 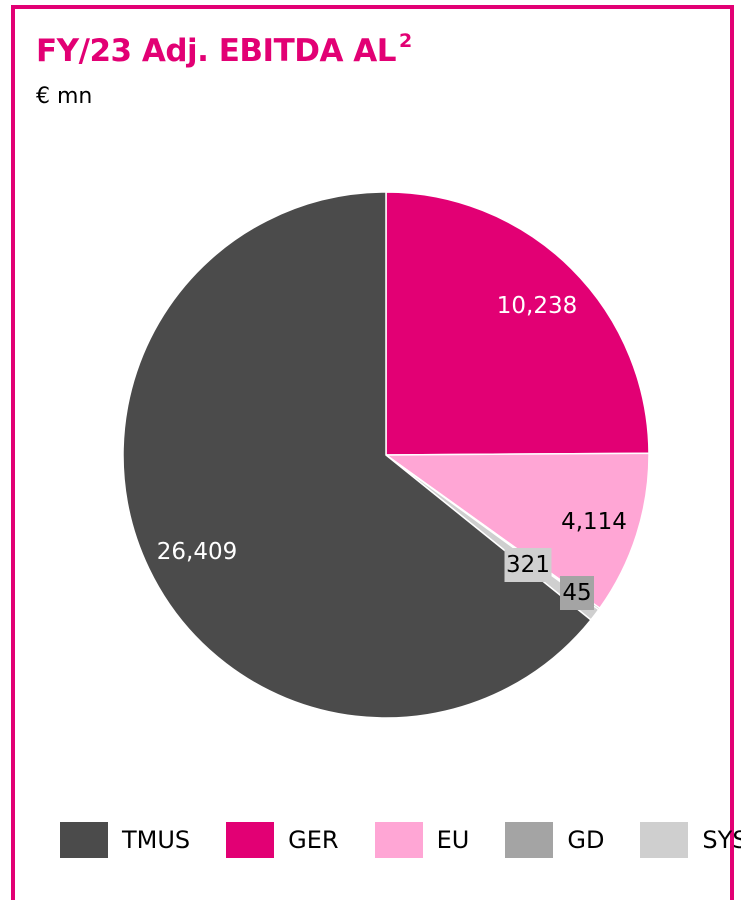 What do you see at coordinates (250, 840) in the screenshot?
I see `legend-swatch-ger` at bounding box center [250, 840].